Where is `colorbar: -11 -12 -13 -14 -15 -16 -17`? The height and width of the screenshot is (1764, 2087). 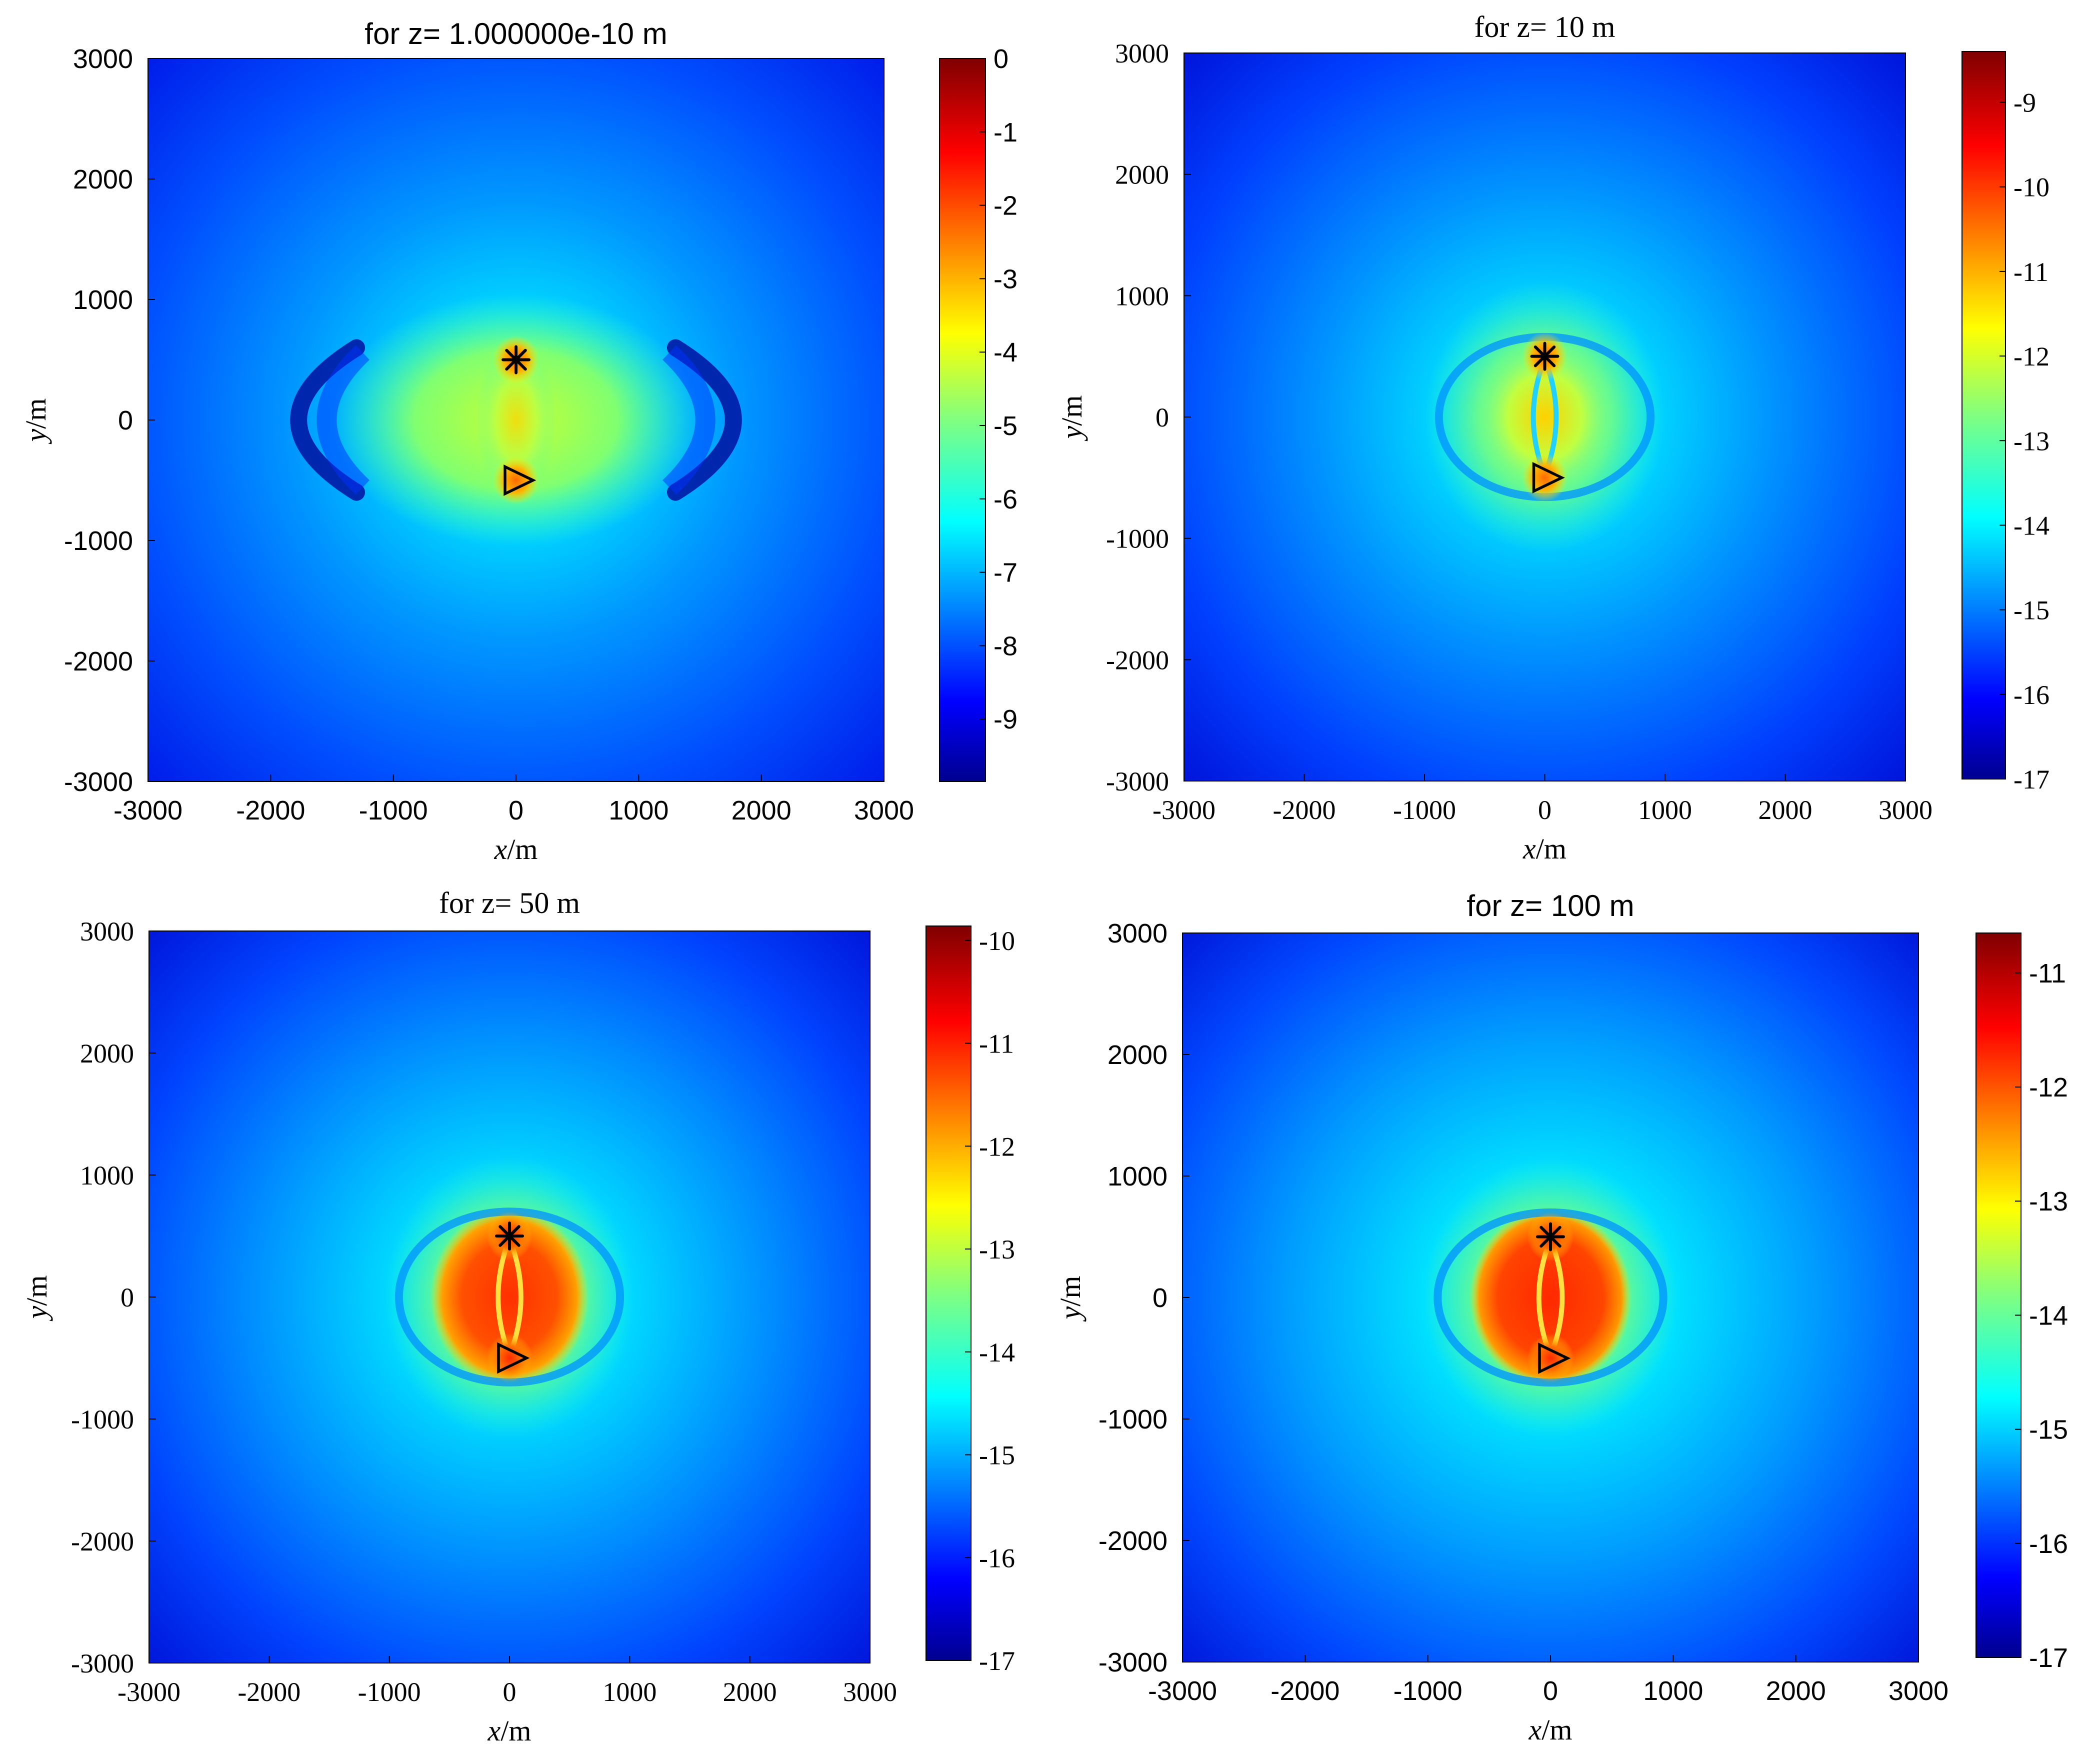 colorbar: -11 -12 -13 -14 -15 -16 -17 is located at coordinates (2022, 1302).